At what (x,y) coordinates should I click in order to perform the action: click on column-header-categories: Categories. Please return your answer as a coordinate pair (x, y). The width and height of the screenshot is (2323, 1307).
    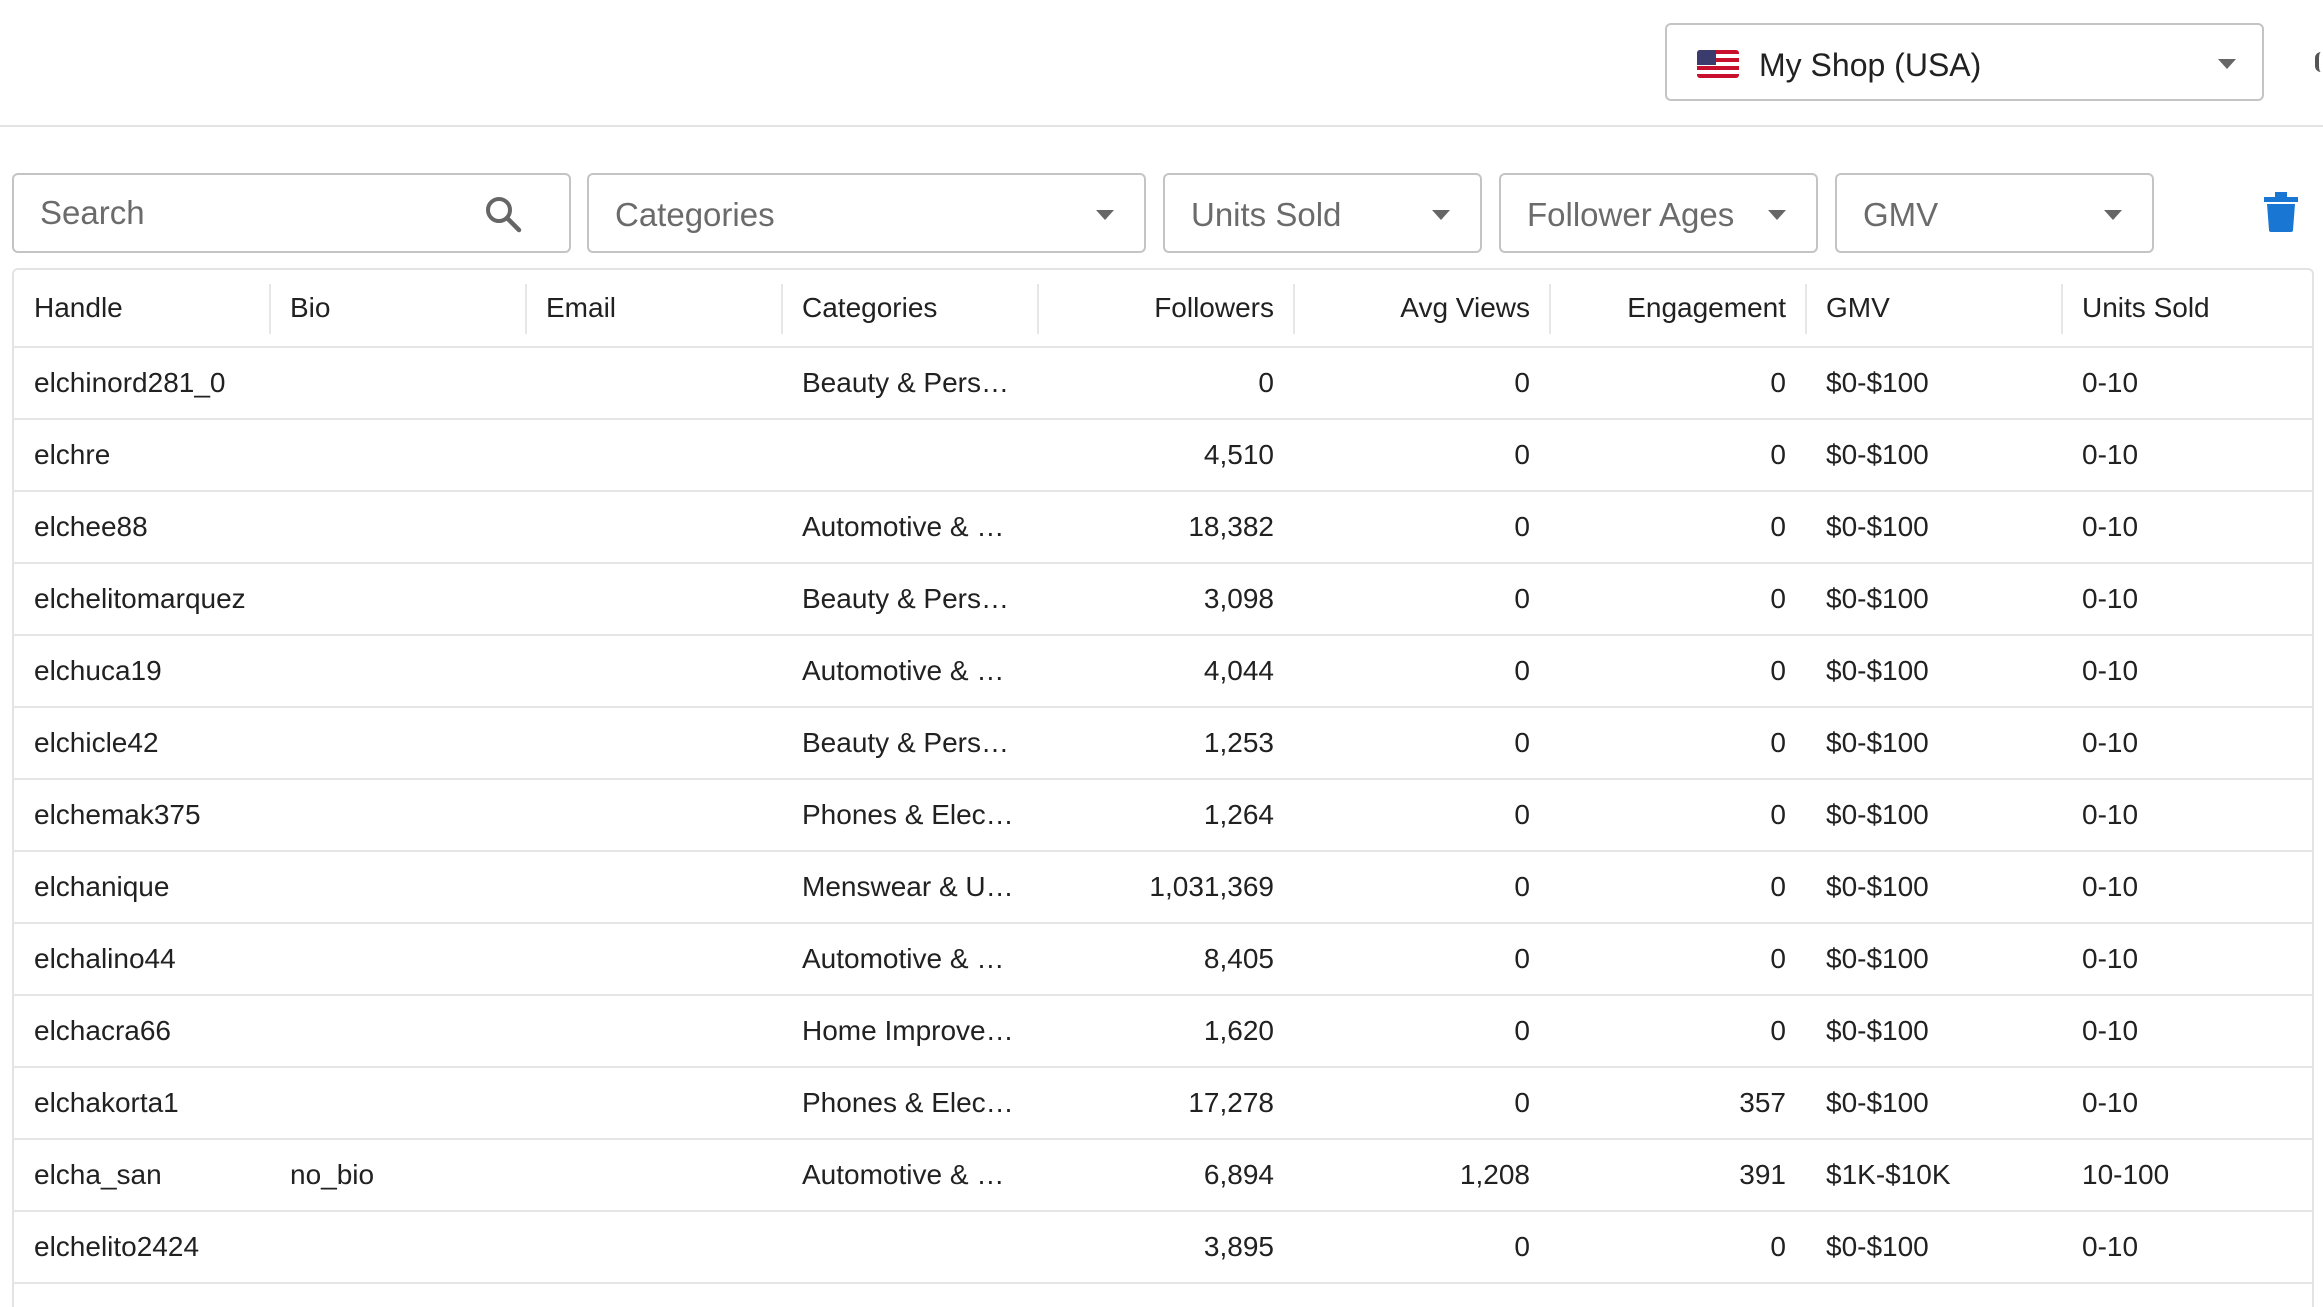
    Looking at the image, I should click on (910, 308).